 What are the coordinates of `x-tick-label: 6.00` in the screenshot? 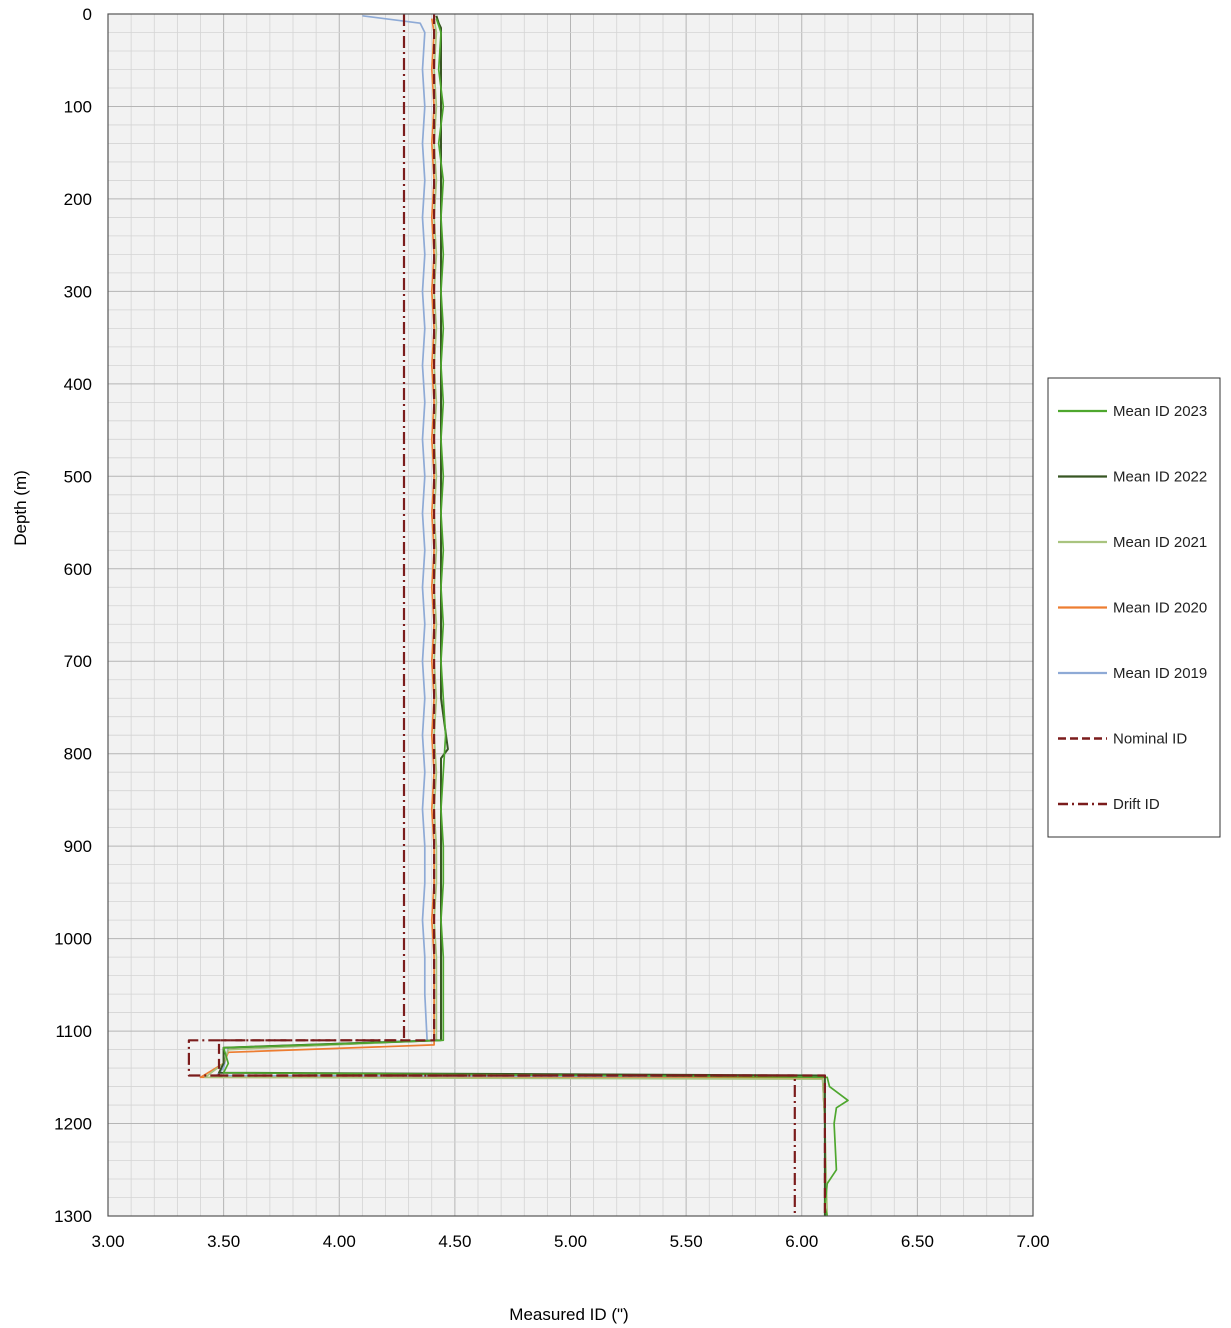 It's located at (801, 1241).